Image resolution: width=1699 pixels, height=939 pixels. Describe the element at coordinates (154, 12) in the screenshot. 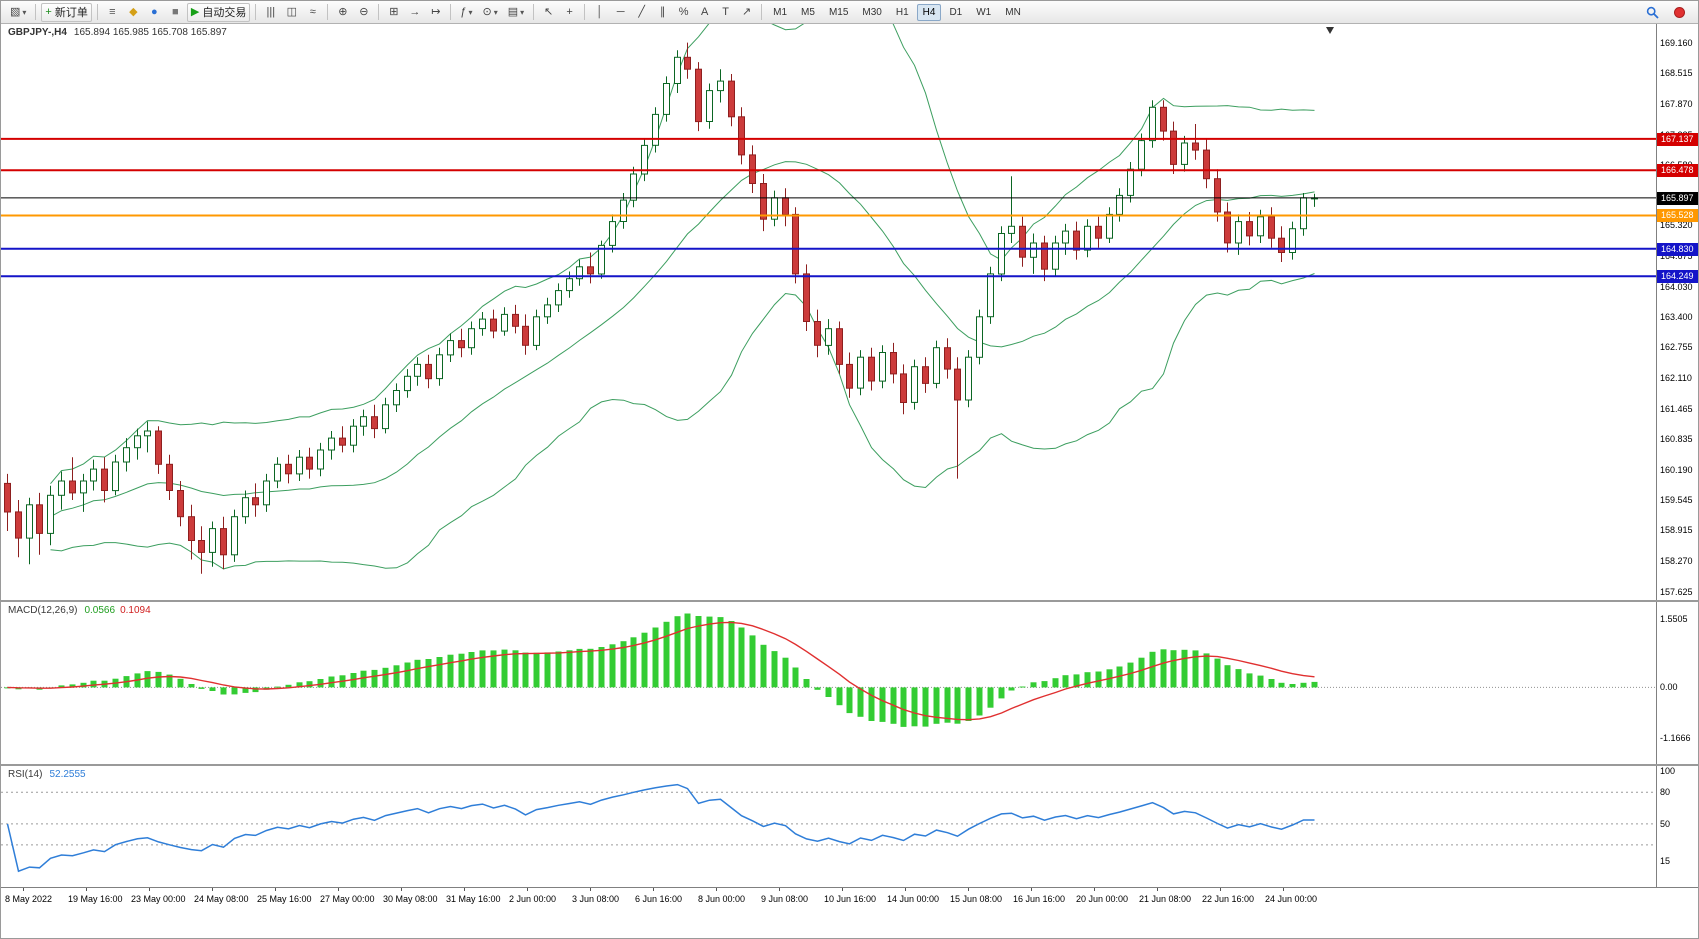

I see `navigator-button: ●` at that location.